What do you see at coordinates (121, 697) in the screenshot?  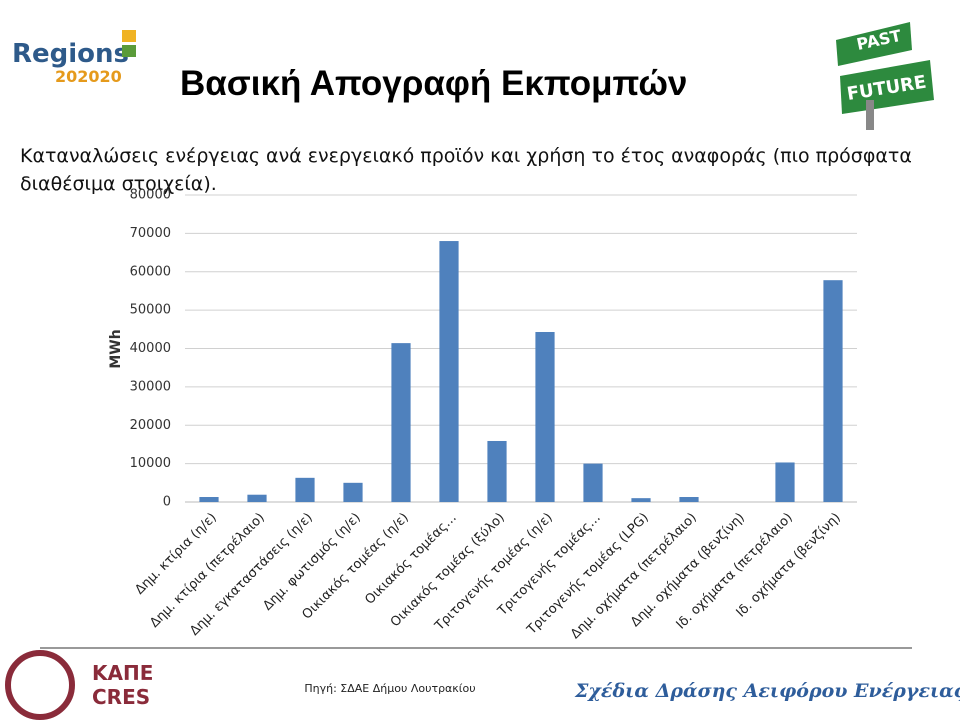 I see `logo-text: CRES` at bounding box center [121, 697].